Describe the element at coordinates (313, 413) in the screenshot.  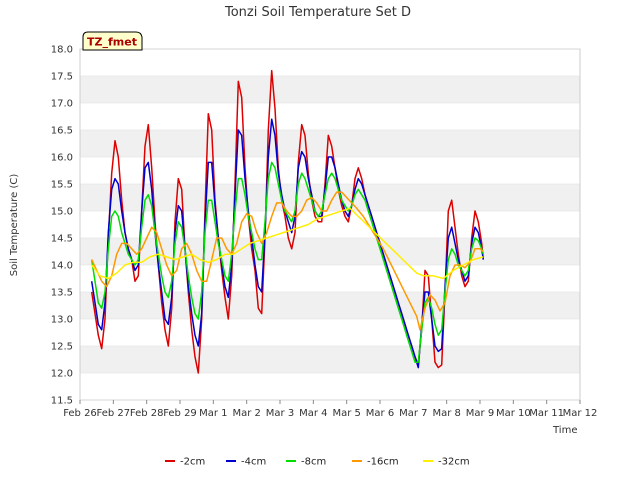
I see `x-tick-label: Mar 4` at that location.